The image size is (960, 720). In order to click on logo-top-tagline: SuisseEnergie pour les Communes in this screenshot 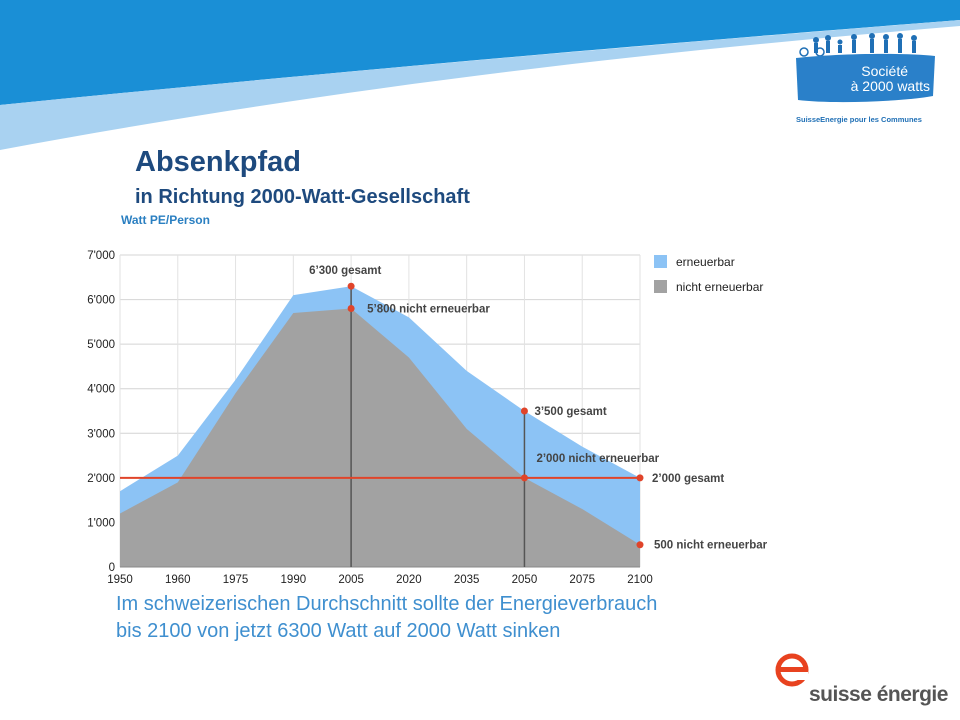, I will do `click(859, 119)`.